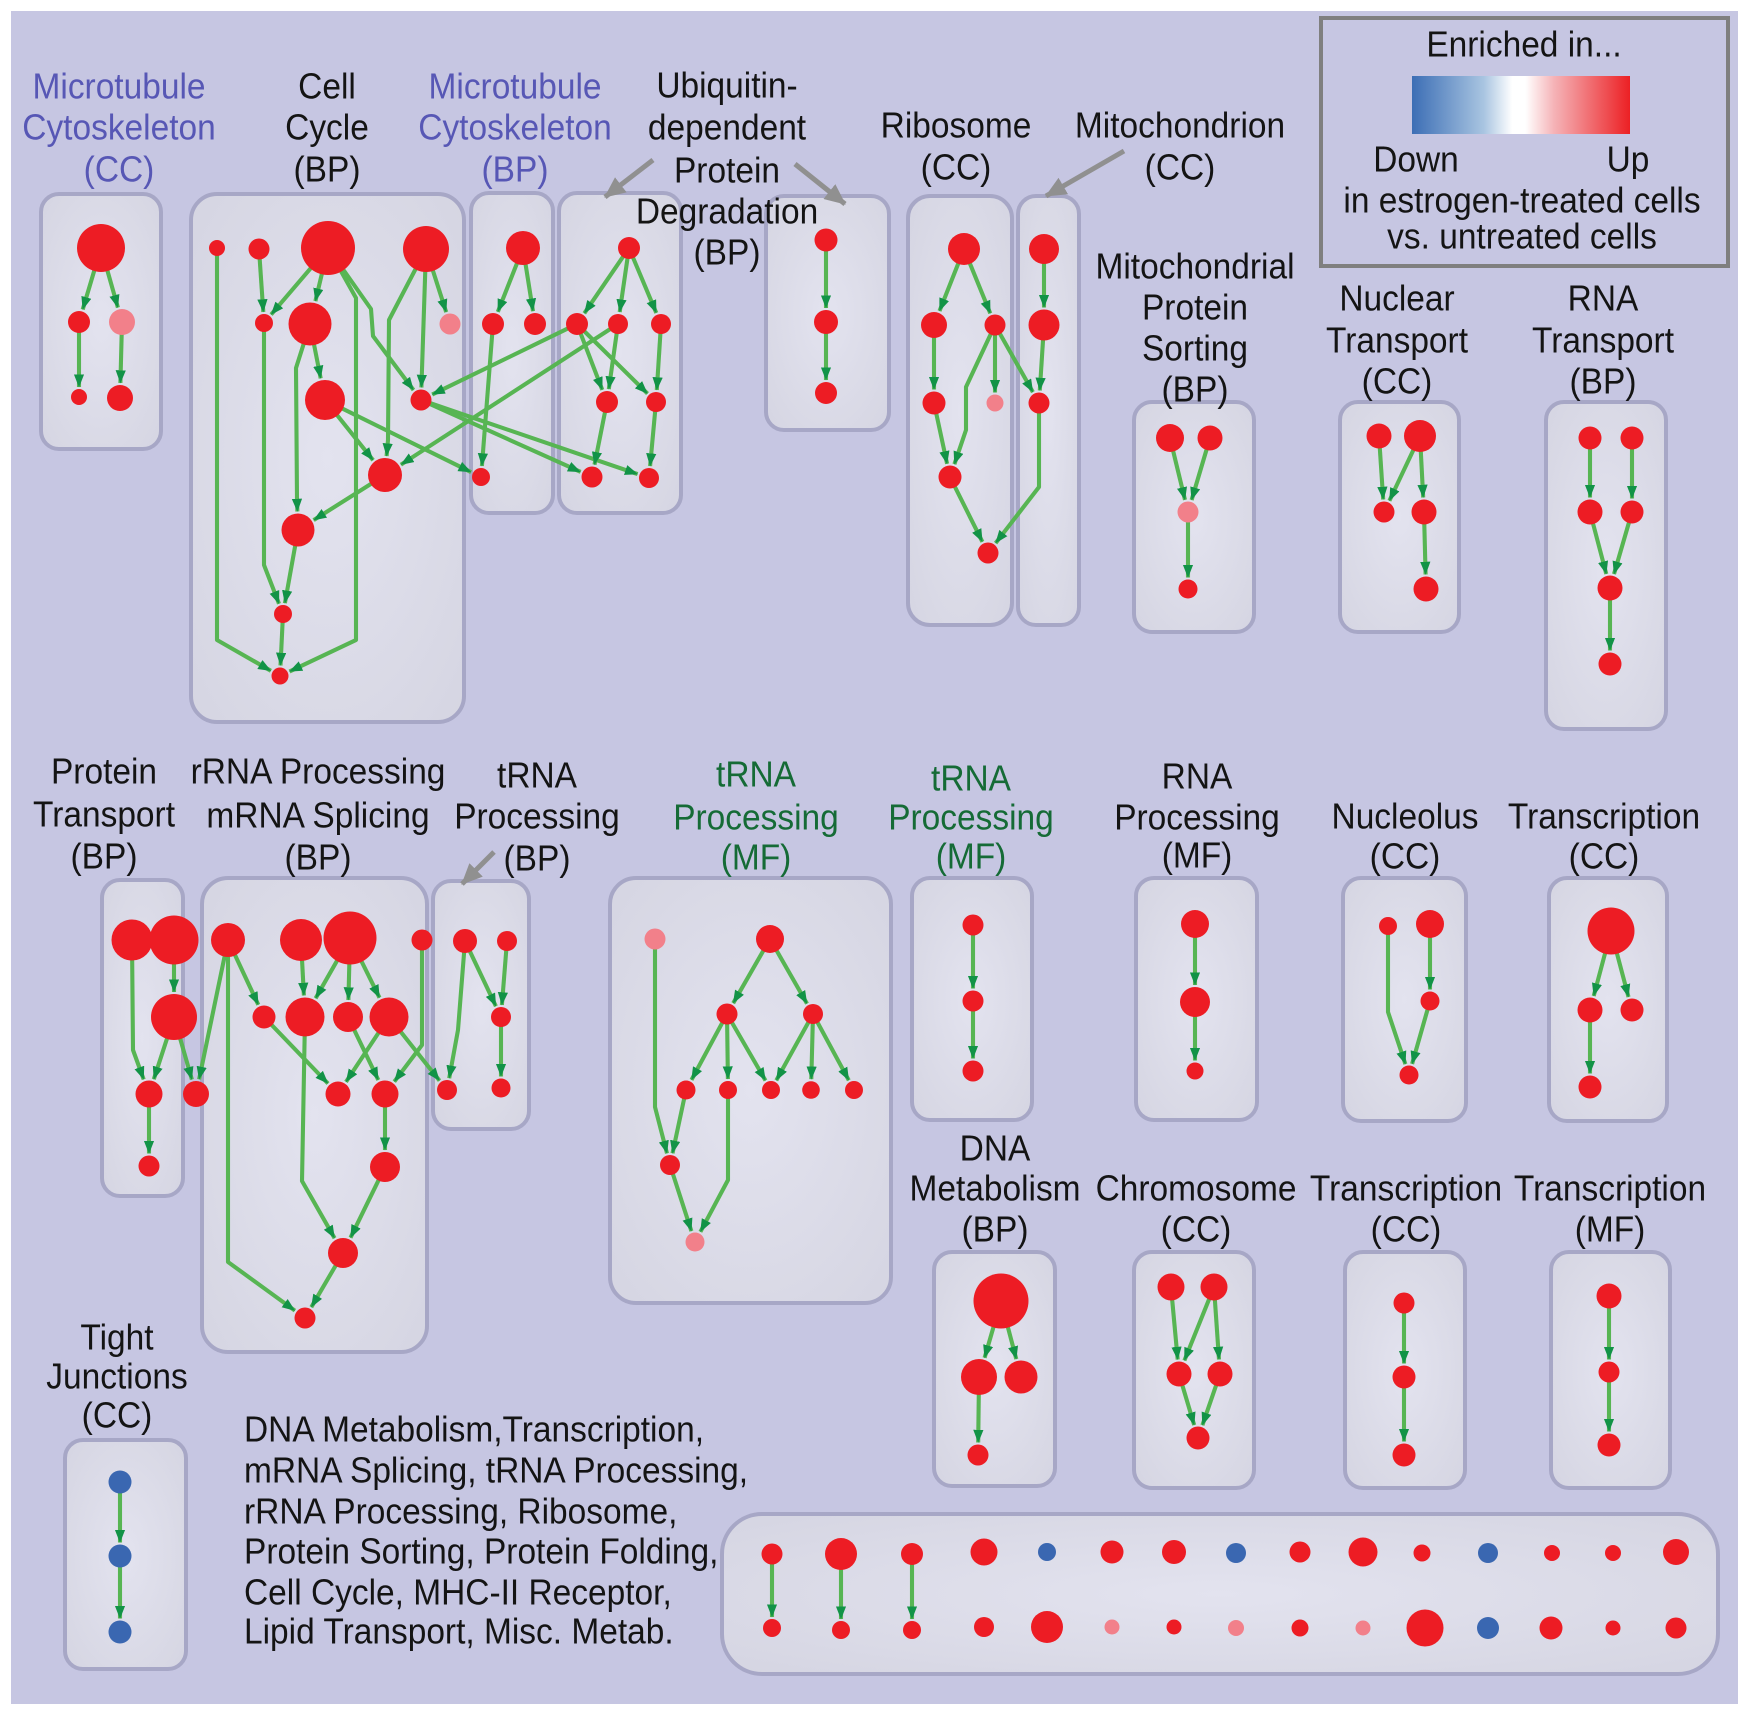 The height and width of the screenshot is (1720, 1750). What do you see at coordinates (995, 1148) in the screenshot?
I see `svg-text: DNA` at bounding box center [995, 1148].